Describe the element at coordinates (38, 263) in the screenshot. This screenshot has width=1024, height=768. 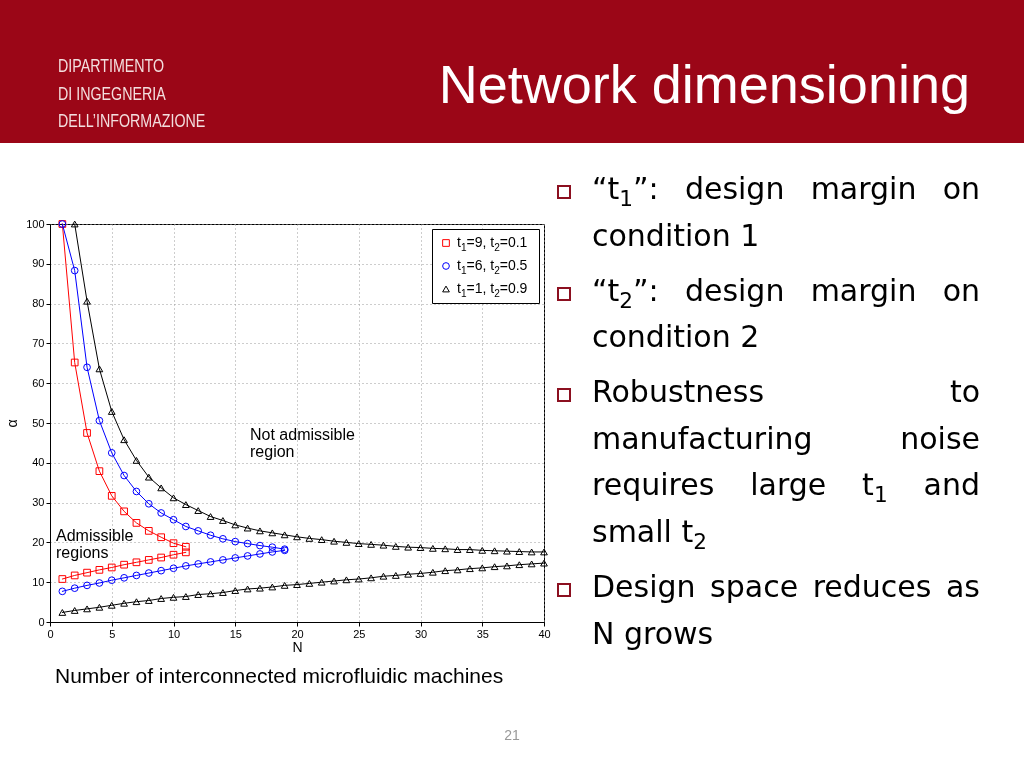
I see `y-tick-label: 90` at that location.